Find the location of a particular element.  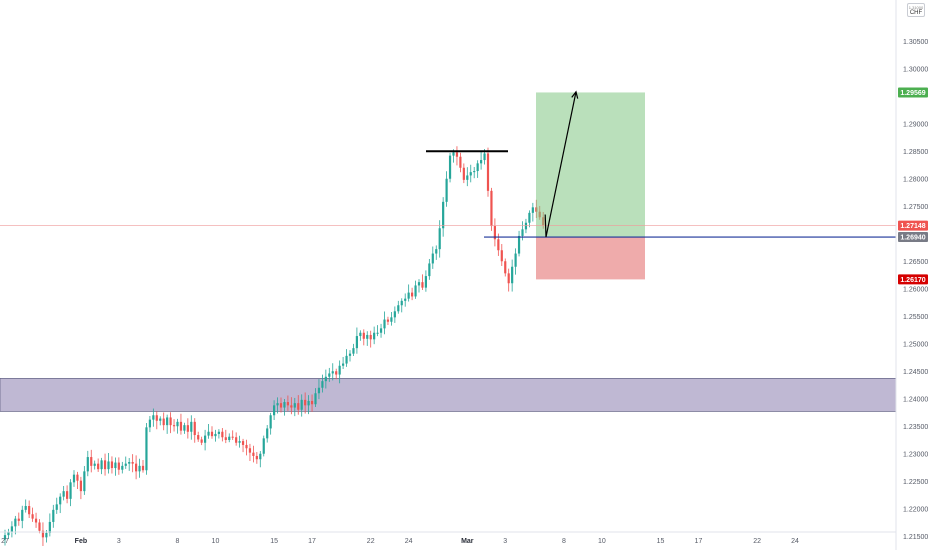

price-tag is located at coordinates (913, 237).